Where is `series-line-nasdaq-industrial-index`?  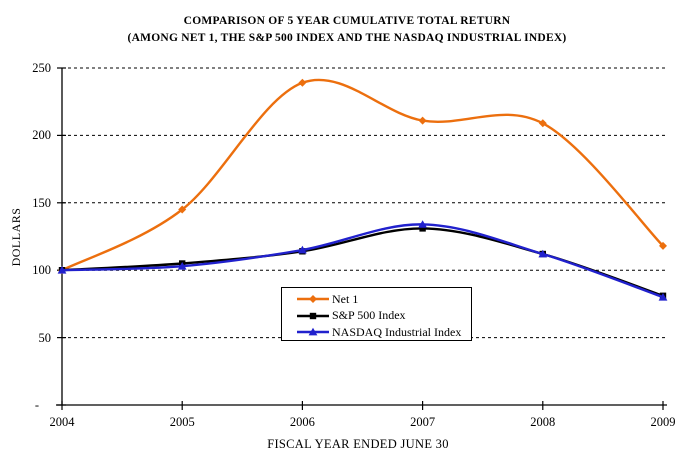
series-line-nasdaq-industrial-index is located at coordinates (362, 261).